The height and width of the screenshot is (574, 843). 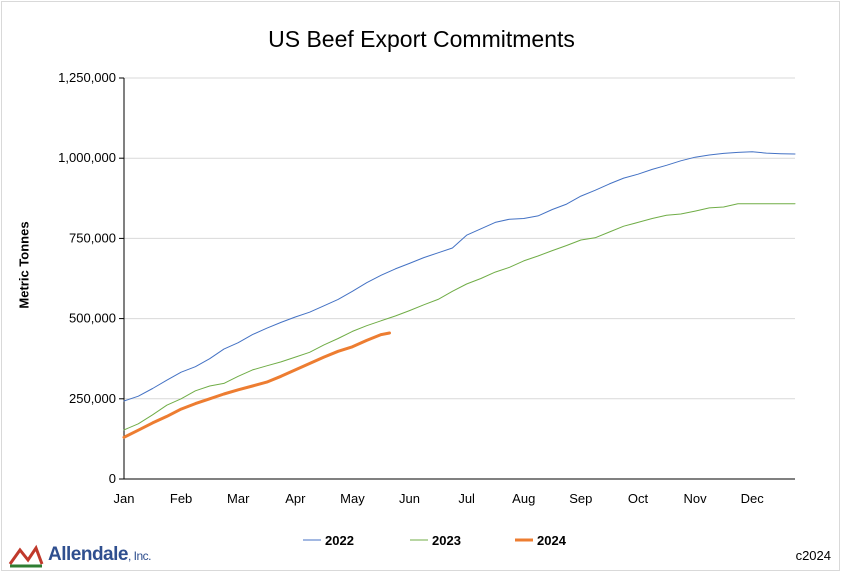 What do you see at coordinates (124, 498) in the screenshot?
I see `x-tick-label: Jan` at bounding box center [124, 498].